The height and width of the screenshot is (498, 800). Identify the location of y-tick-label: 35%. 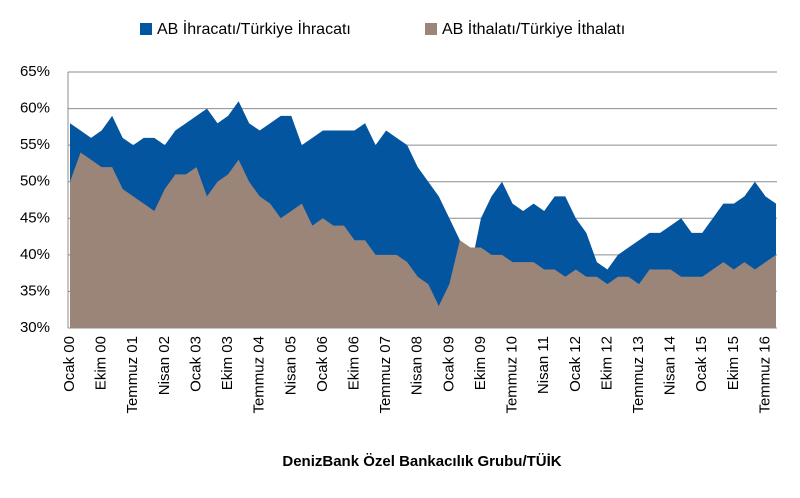
(35, 290).